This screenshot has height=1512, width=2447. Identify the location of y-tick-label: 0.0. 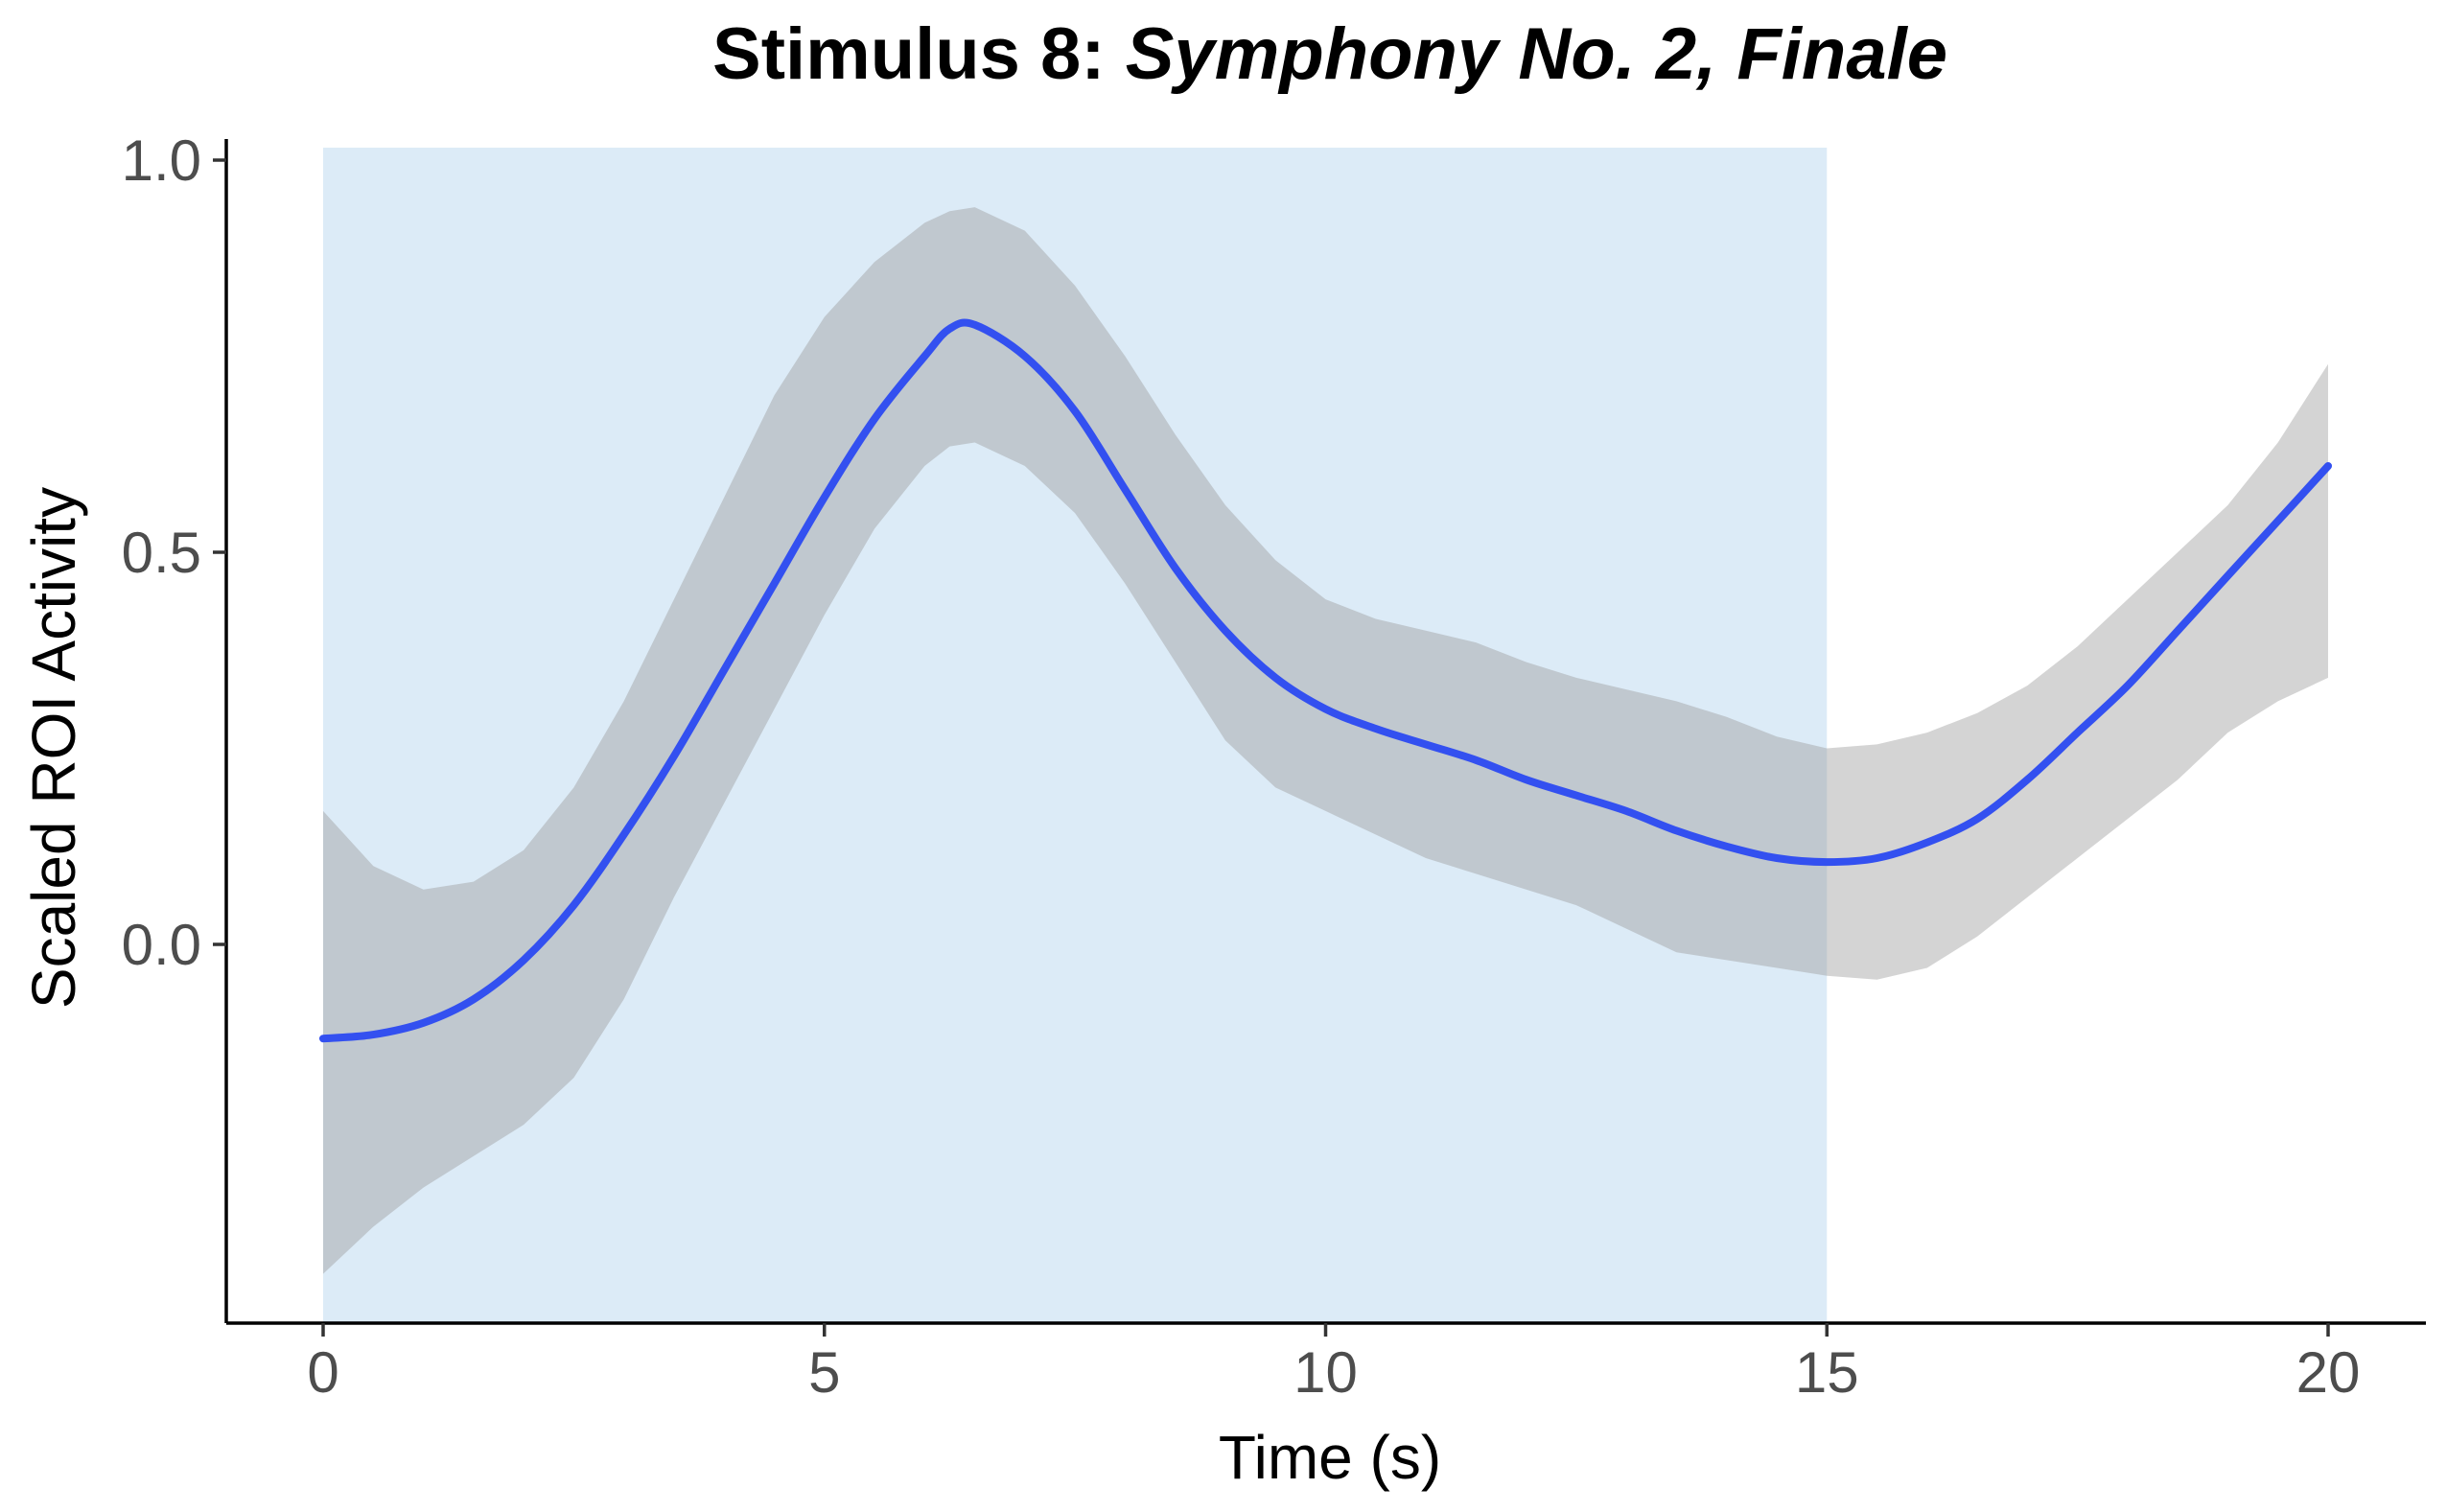
(161, 945).